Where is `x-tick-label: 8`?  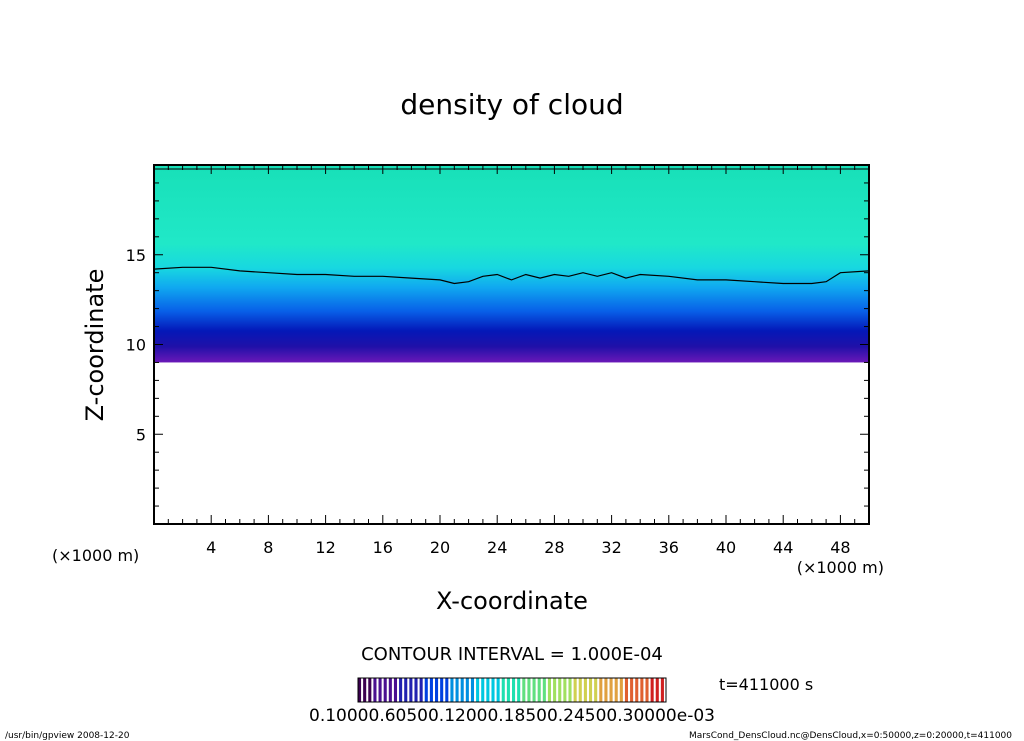 x-tick-label: 8 is located at coordinates (268, 547).